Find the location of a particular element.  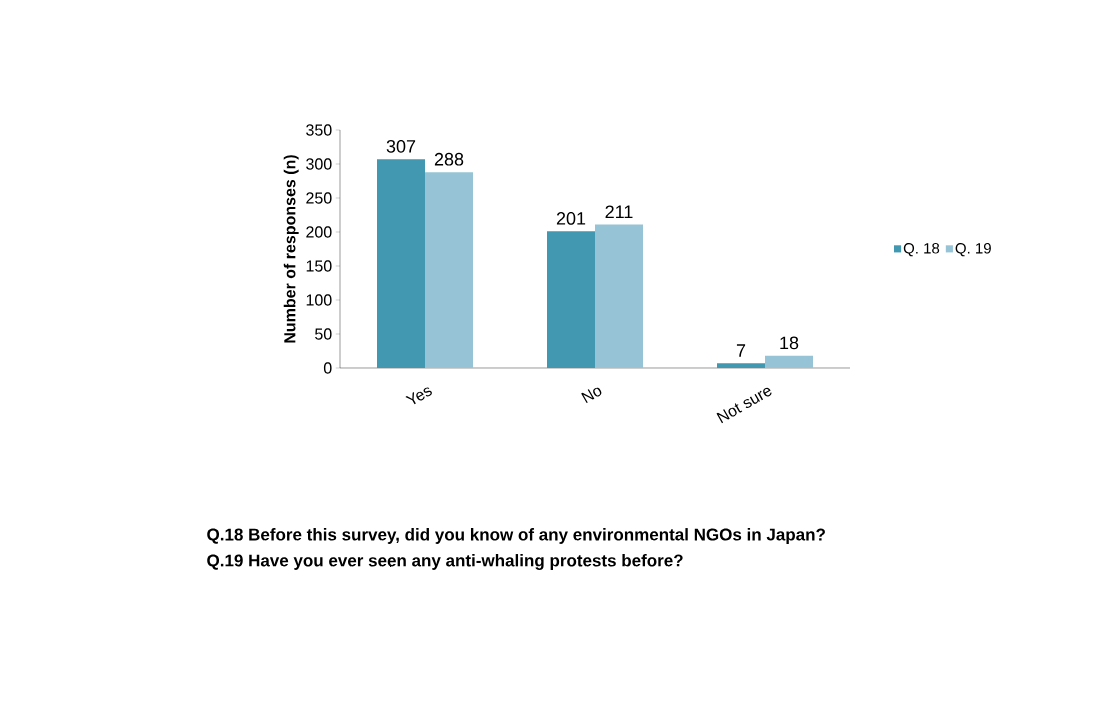

y-tick-label: 200 is located at coordinates (319, 232).